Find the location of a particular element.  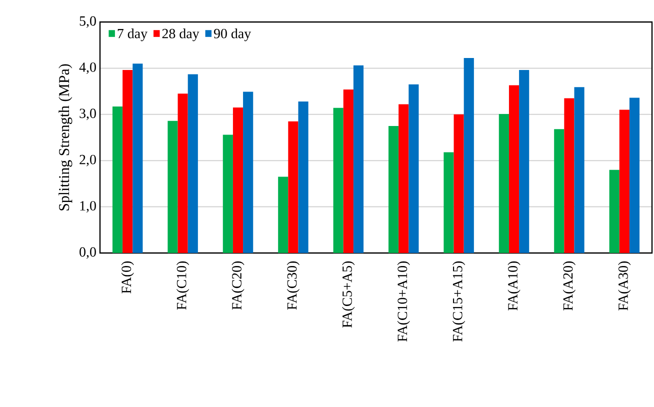

legend-label: 7 day is located at coordinates (133, 35).